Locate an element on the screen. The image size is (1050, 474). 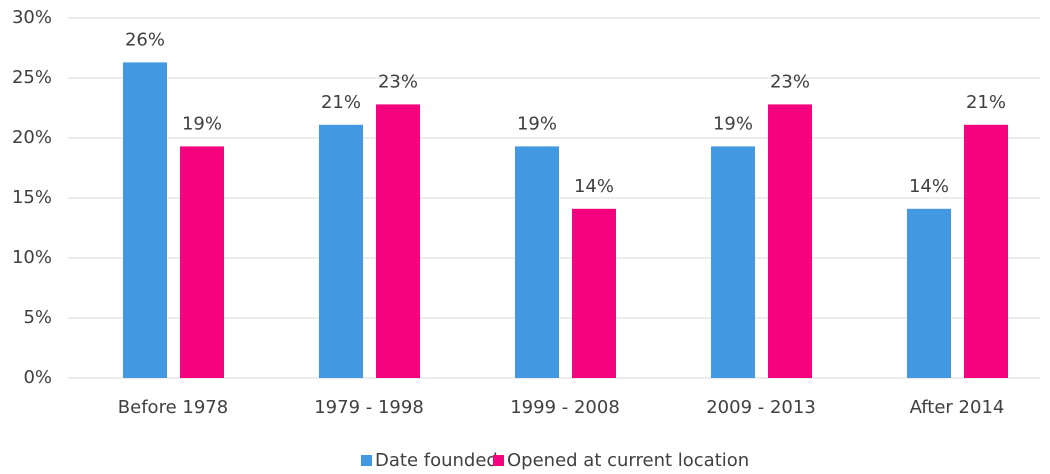
legend-label: Date founded is located at coordinates (436, 460).